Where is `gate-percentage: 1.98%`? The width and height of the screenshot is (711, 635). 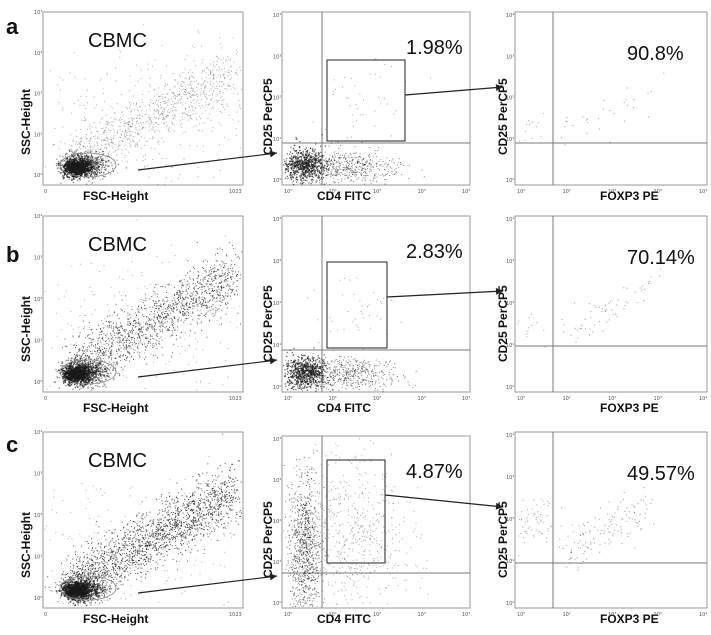 gate-percentage: 1.98% is located at coordinates (434, 48).